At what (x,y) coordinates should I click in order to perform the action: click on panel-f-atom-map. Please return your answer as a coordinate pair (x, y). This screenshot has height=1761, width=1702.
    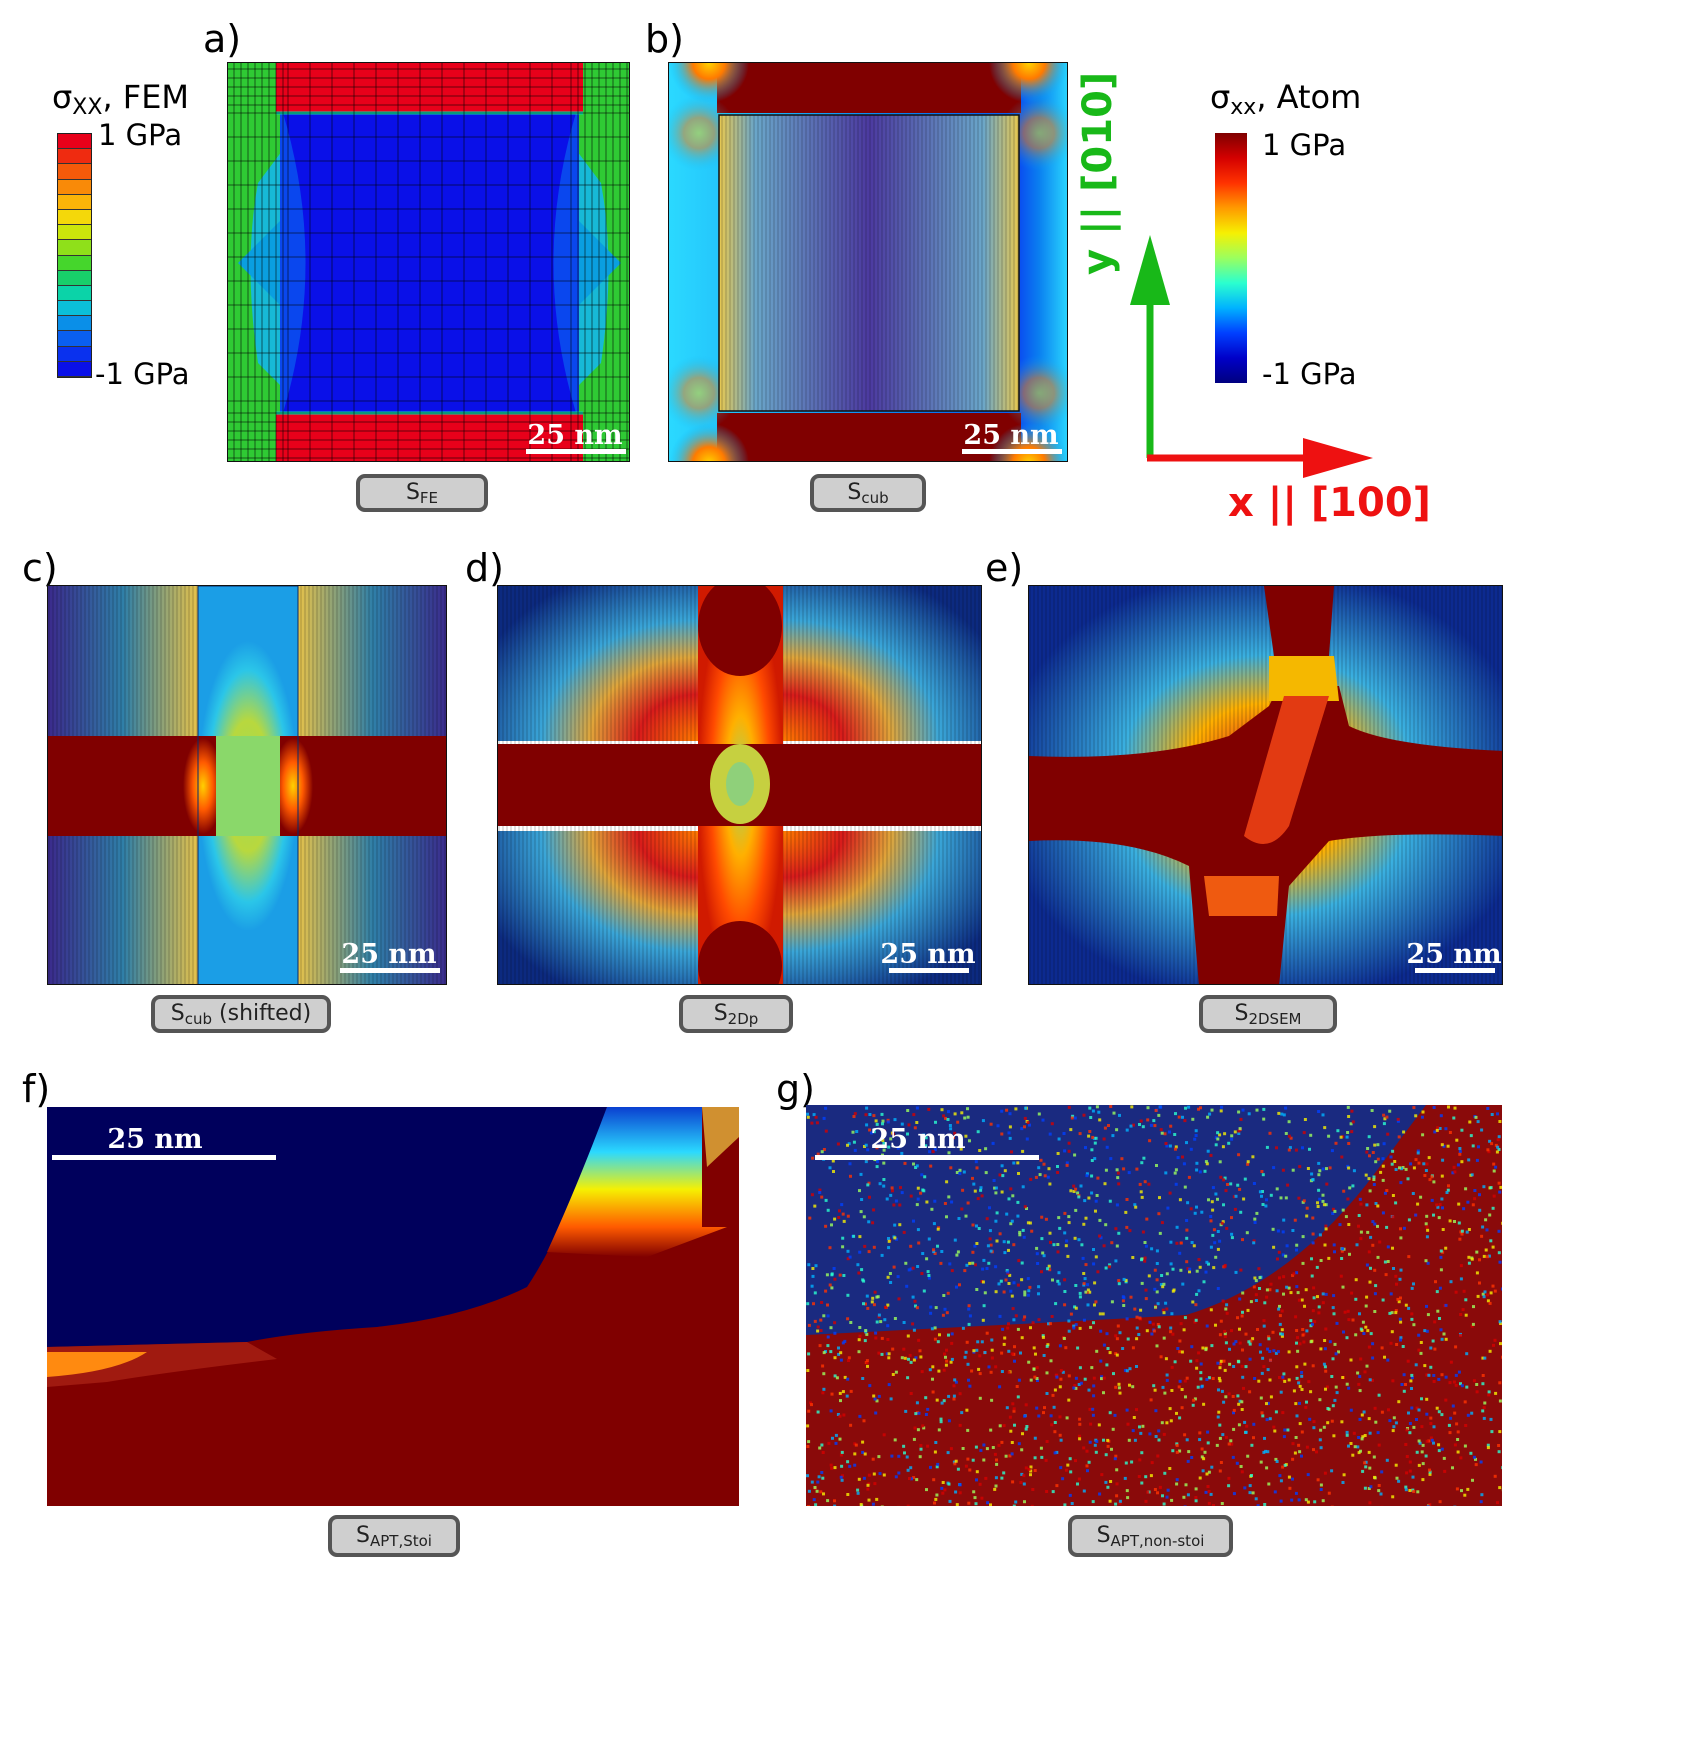
    Looking at the image, I should click on (393, 1306).